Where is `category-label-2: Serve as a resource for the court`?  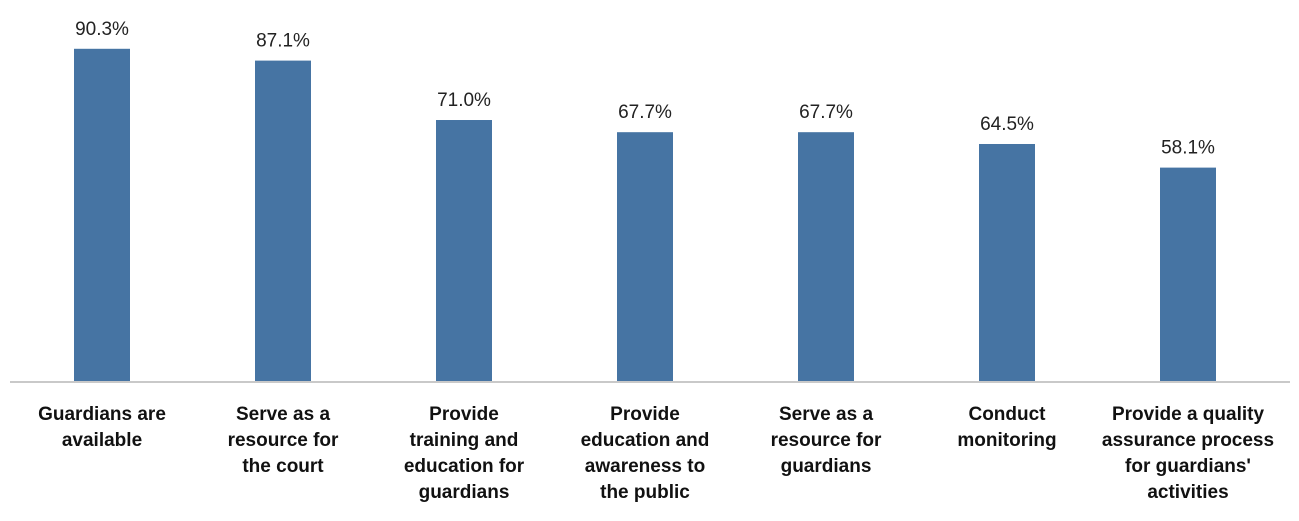 category-label-2: Serve as a resource for the court is located at coordinates (283, 440).